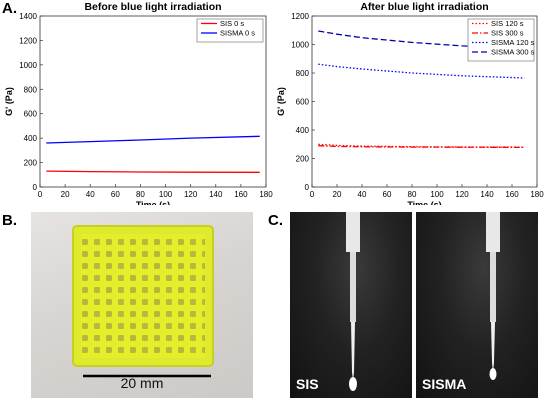 This screenshot has width=550, height=403. Describe the element at coordinates (153, 139) in the screenshot. I see `series-line-sisma-0-s` at that location.